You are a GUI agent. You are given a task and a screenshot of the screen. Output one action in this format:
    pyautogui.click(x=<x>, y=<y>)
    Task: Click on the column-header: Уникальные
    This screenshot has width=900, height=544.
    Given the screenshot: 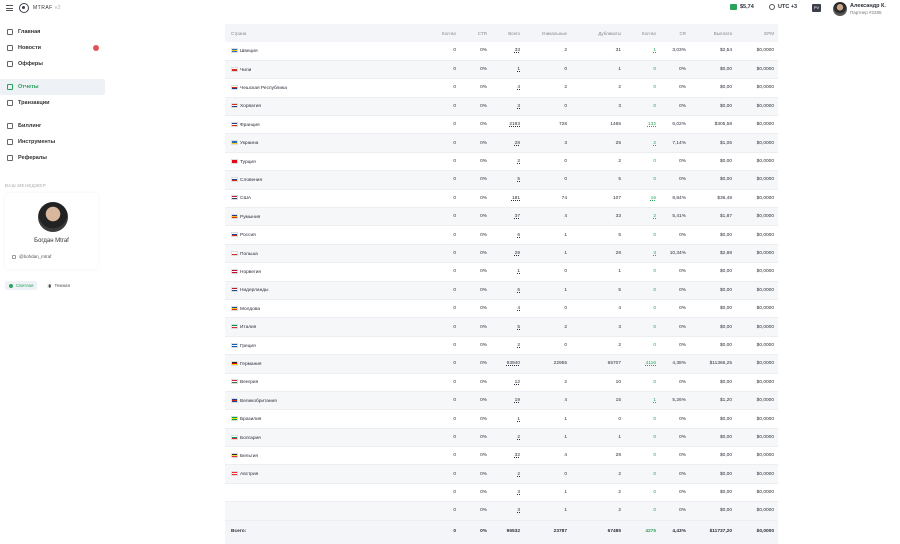 What is the action you would take?
    pyautogui.click(x=547, y=33)
    